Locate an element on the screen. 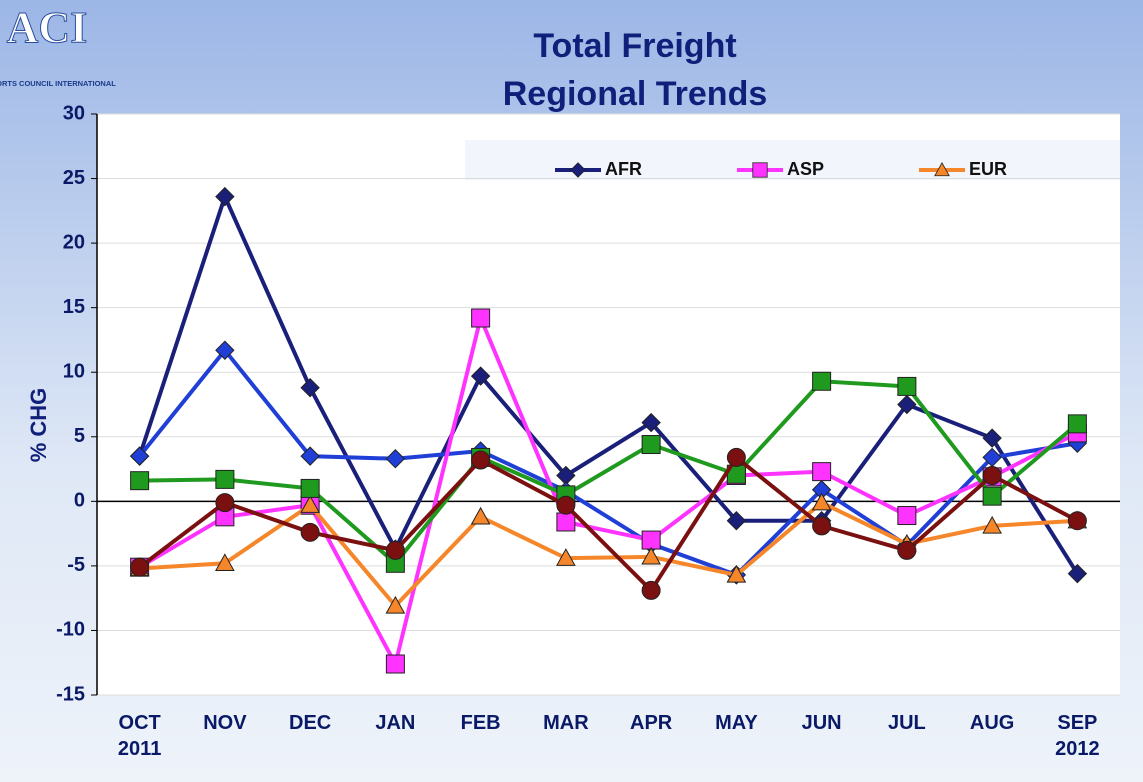  x-tick-label: SEP 2012 is located at coordinates (1077, 736).